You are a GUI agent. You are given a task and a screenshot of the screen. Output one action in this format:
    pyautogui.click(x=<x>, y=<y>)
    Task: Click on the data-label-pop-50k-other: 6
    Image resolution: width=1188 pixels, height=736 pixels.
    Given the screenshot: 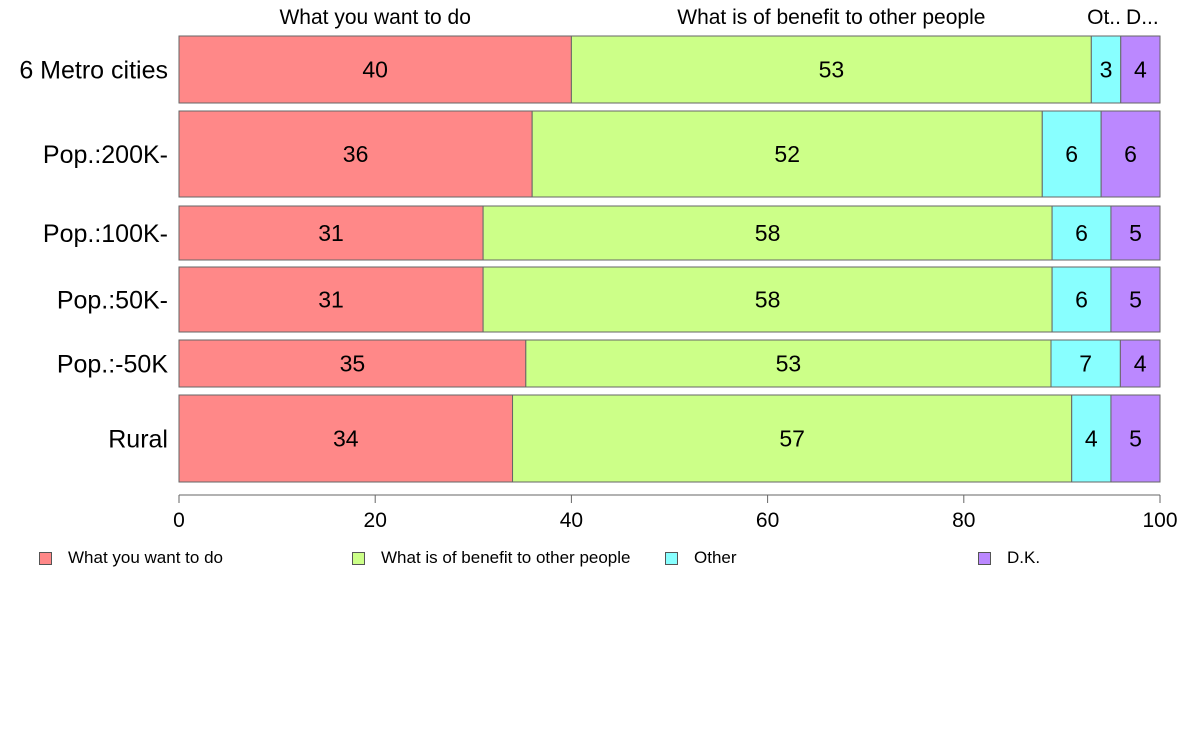 What is the action you would take?
    pyautogui.click(x=1081, y=300)
    